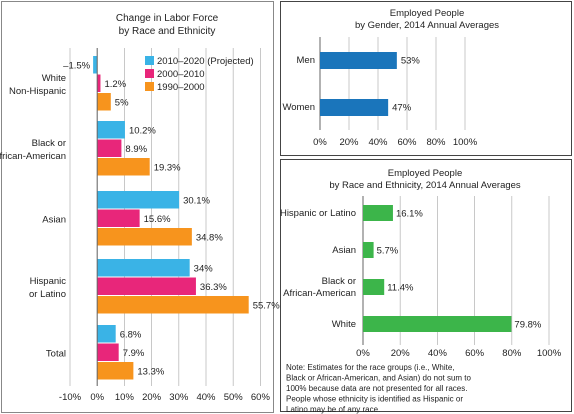  Describe the element at coordinates (179, 397) in the screenshot. I see `chart1-x-tick-label: 30%` at that location.